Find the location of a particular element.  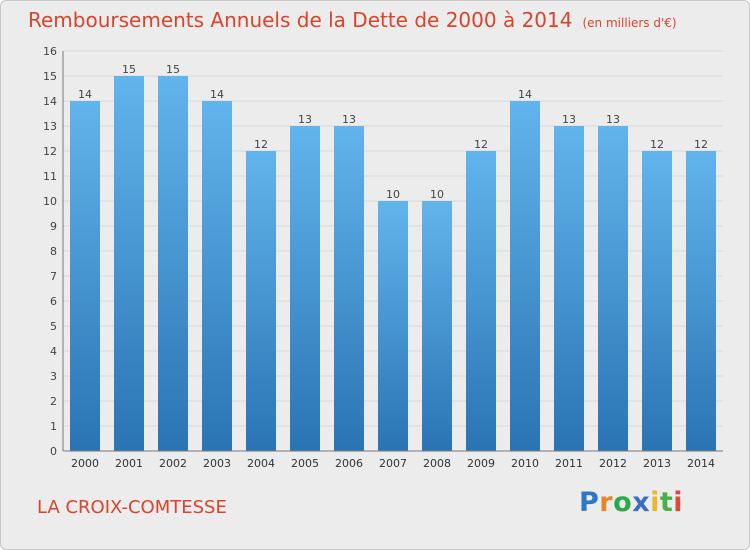

y-tick-label: 0 is located at coordinates (53, 451).